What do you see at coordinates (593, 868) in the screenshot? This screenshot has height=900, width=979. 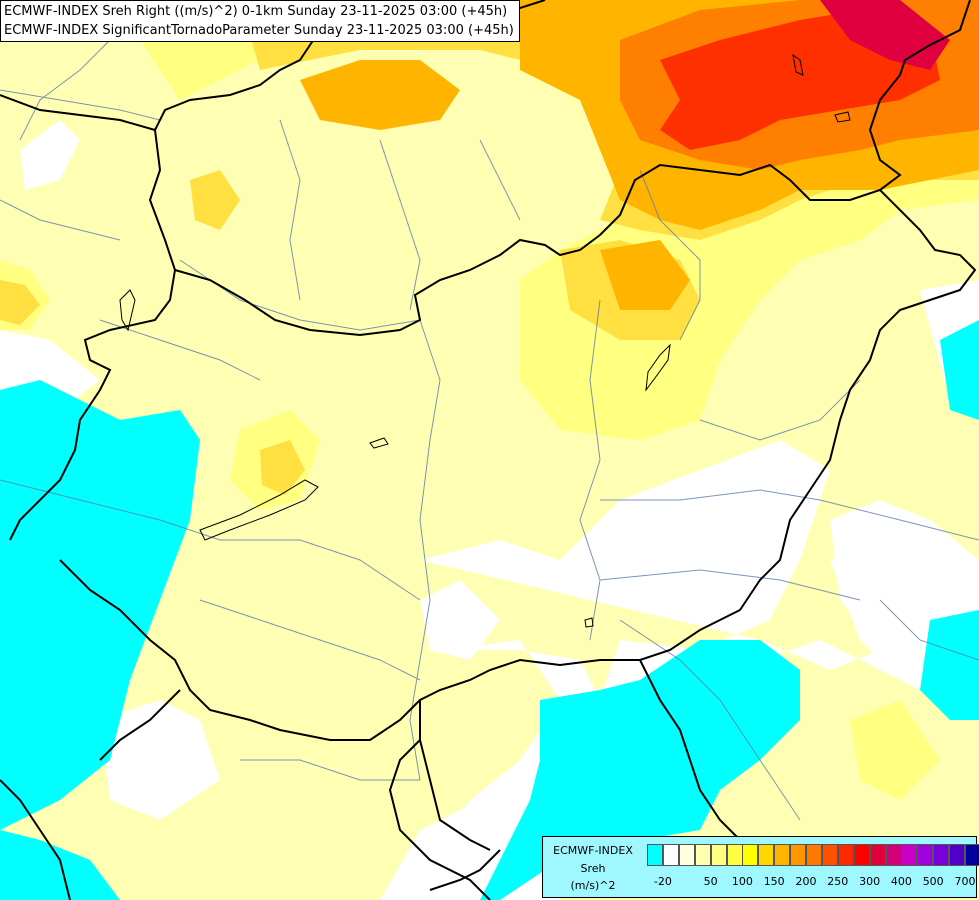 I see `legend-parameter-label: Sreh` at bounding box center [593, 868].